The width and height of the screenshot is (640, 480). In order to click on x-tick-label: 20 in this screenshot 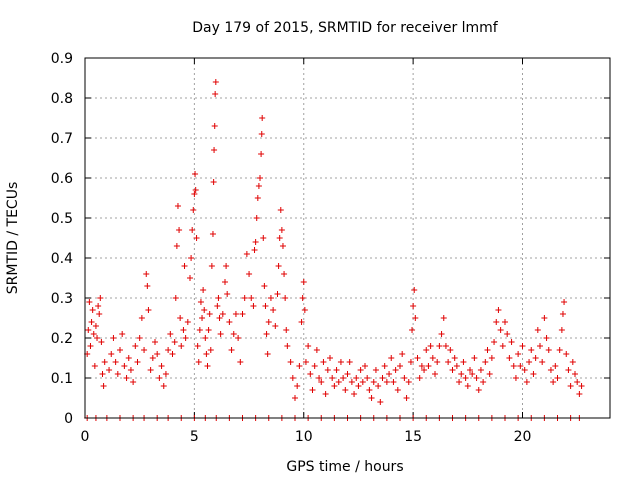, I will do `click(523, 437)`.